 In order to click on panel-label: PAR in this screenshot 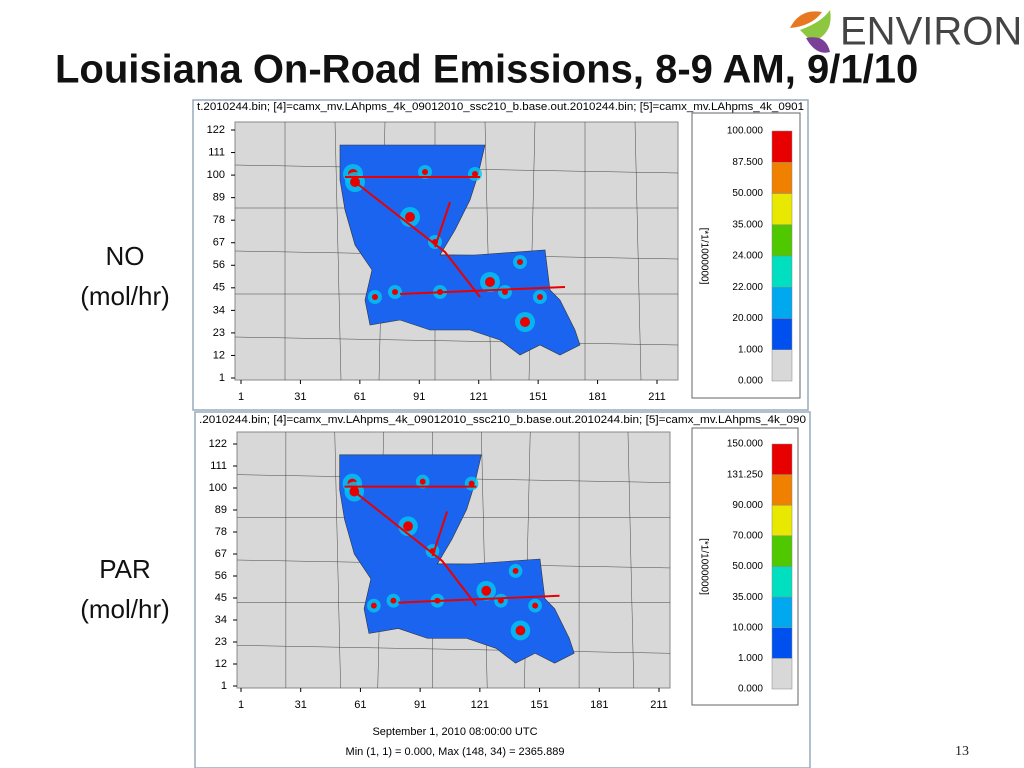, I will do `click(125, 569)`.